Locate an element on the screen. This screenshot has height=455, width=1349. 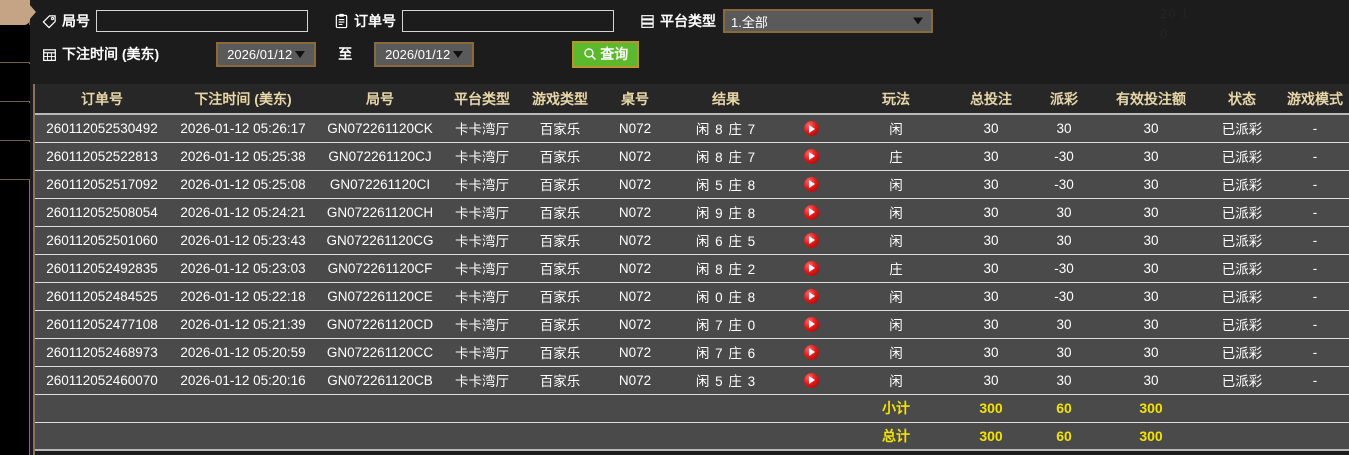
summary-blank2 is located at coordinates (1242, 436).